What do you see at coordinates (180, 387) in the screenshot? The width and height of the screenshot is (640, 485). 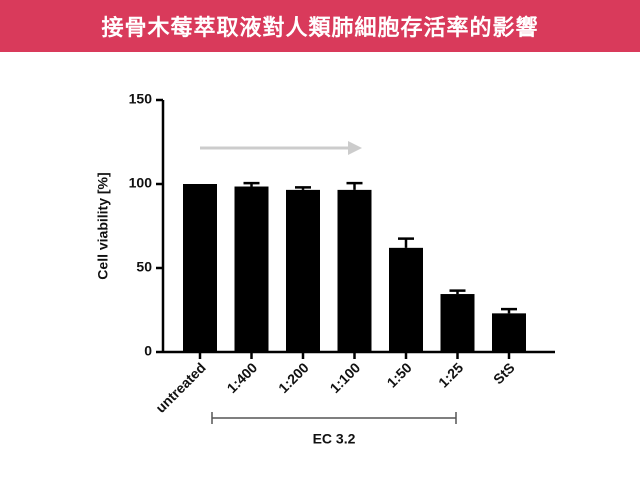 I see `x-tick-label: untreated` at bounding box center [180, 387].